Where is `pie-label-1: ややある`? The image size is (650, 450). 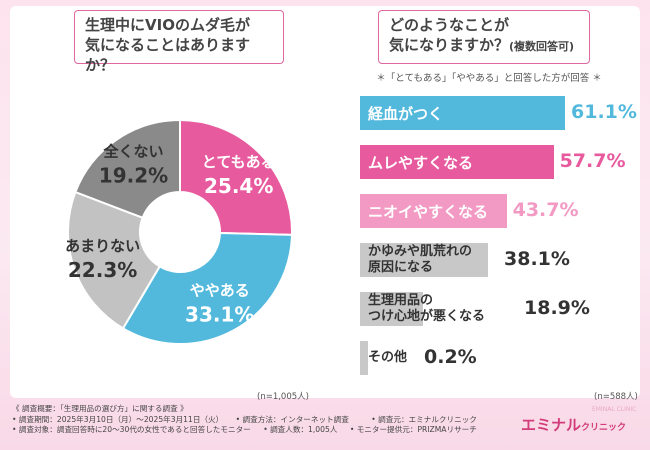
pie-label-1: ややある is located at coordinates (220, 291).